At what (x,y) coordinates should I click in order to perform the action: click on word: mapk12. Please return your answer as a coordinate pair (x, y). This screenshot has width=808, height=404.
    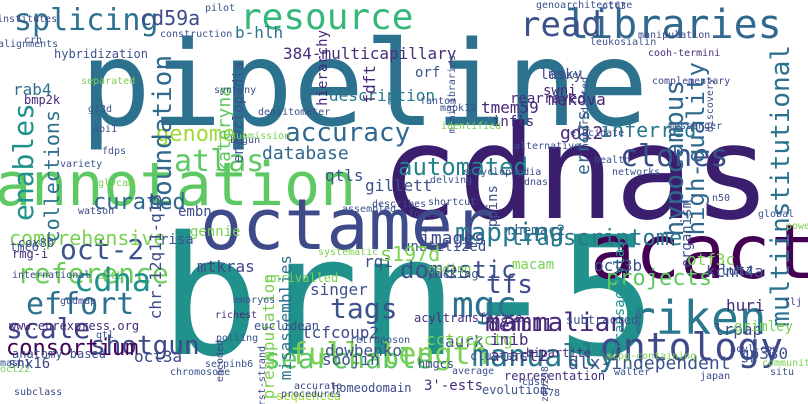
    Looking at the image, I should click on (458, 108).